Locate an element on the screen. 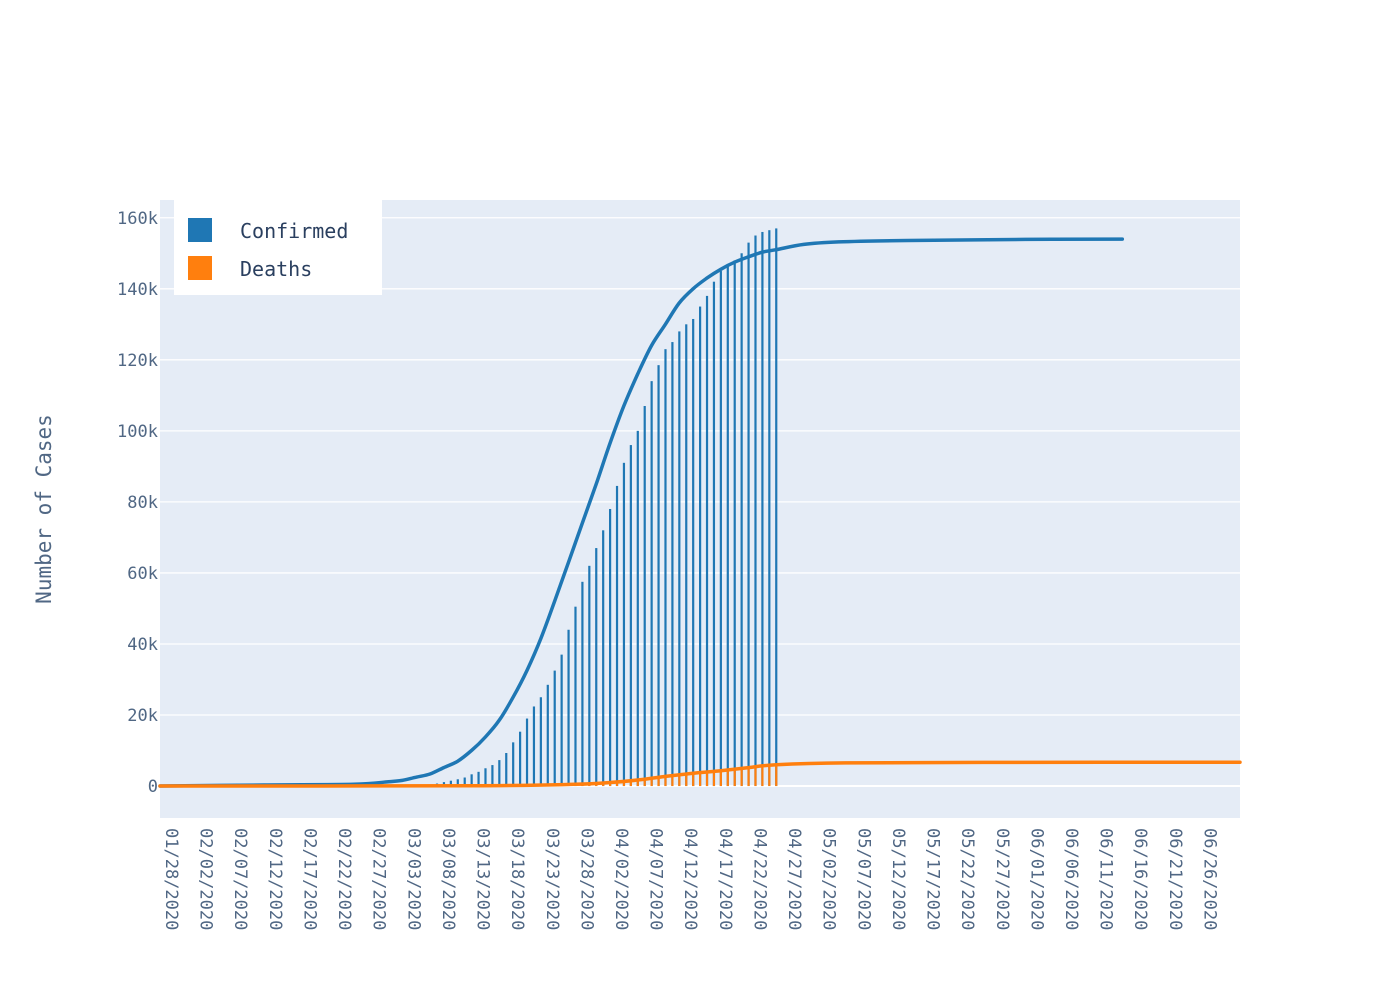 This screenshot has height=1000, width=1400. x-tick-label: 06/16/2020 is located at coordinates (1140, 879).